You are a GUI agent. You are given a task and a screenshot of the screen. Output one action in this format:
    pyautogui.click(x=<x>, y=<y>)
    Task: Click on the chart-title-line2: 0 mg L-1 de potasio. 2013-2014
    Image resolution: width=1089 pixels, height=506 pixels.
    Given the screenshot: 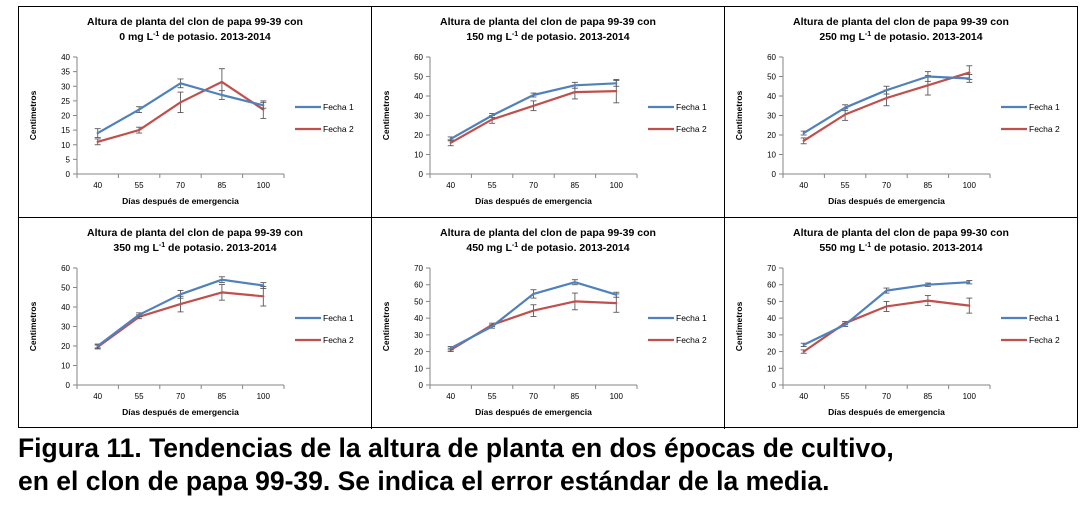 What is the action you would take?
    pyautogui.click(x=195, y=37)
    